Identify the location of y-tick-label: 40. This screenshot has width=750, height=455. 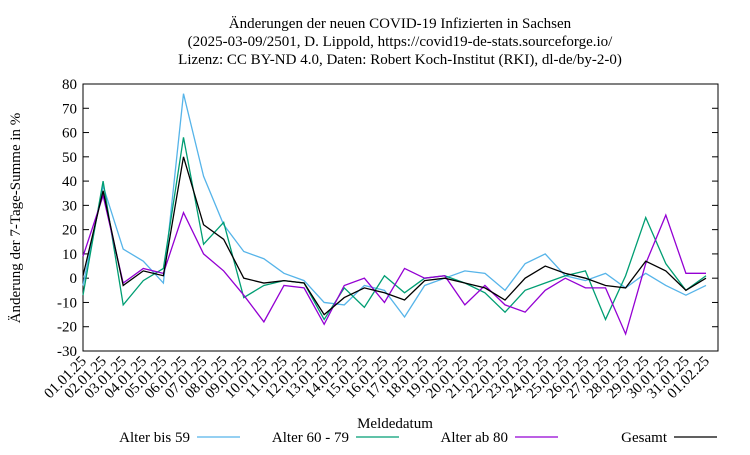
(69, 182).